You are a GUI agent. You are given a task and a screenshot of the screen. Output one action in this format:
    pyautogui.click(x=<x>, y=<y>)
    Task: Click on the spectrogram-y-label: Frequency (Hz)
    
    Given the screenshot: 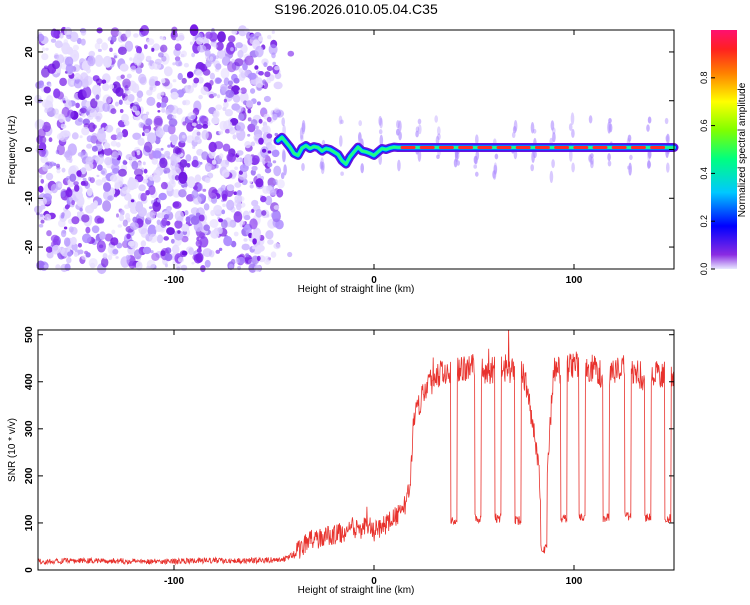 What is the action you would take?
    pyautogui.click(x=12, y=150)
    